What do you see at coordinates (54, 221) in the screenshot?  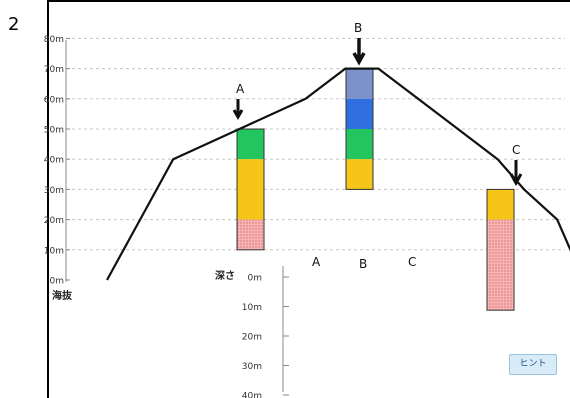 I see `elevation-tick-label: 20m` at bounding box center [54, 221].